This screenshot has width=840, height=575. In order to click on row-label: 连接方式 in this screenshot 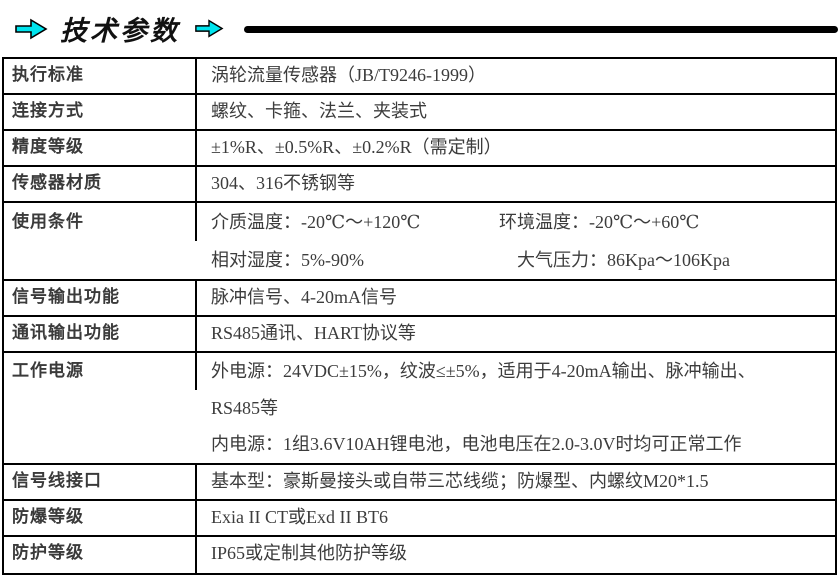, I will do `click(100, 112)`.